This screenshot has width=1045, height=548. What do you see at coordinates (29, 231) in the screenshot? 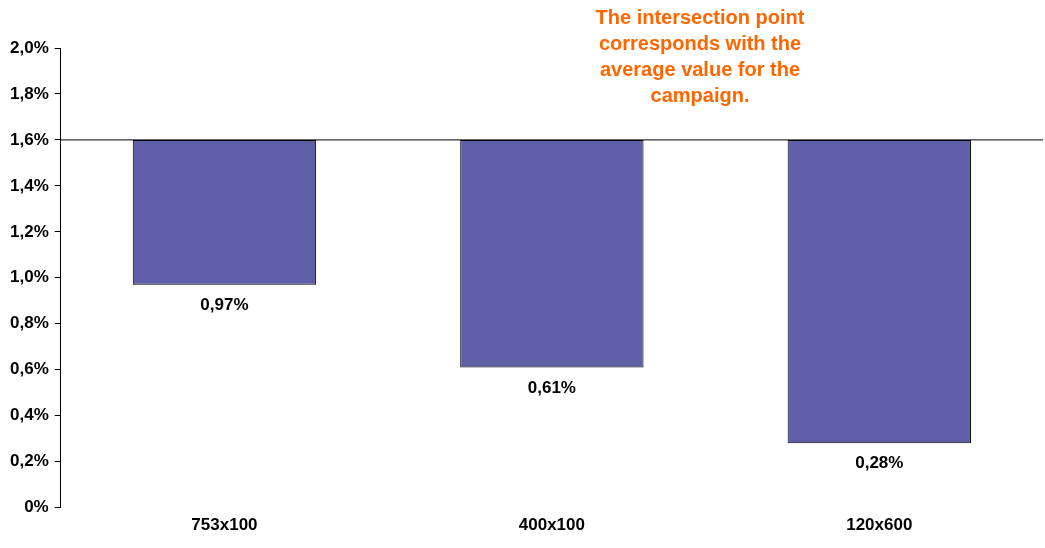
I see `y-tick-label: 1,2%` at bounding box center [29, 231].